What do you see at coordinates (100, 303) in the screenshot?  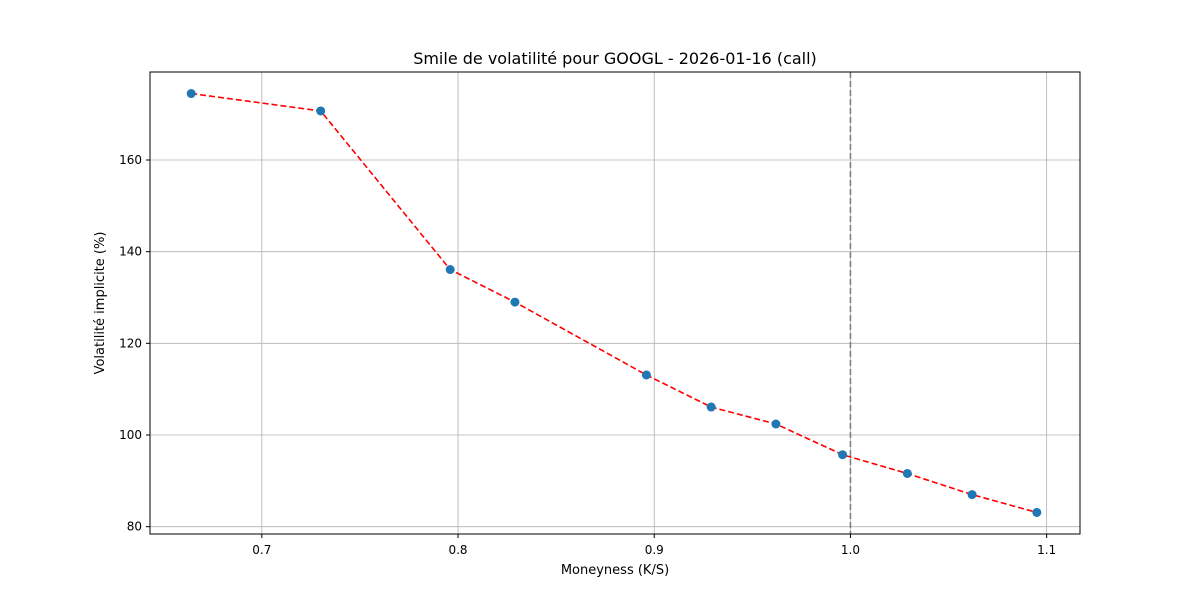 I see `y-axis-label: Volatilité implicite (%)` at bounding box center [100, 303].